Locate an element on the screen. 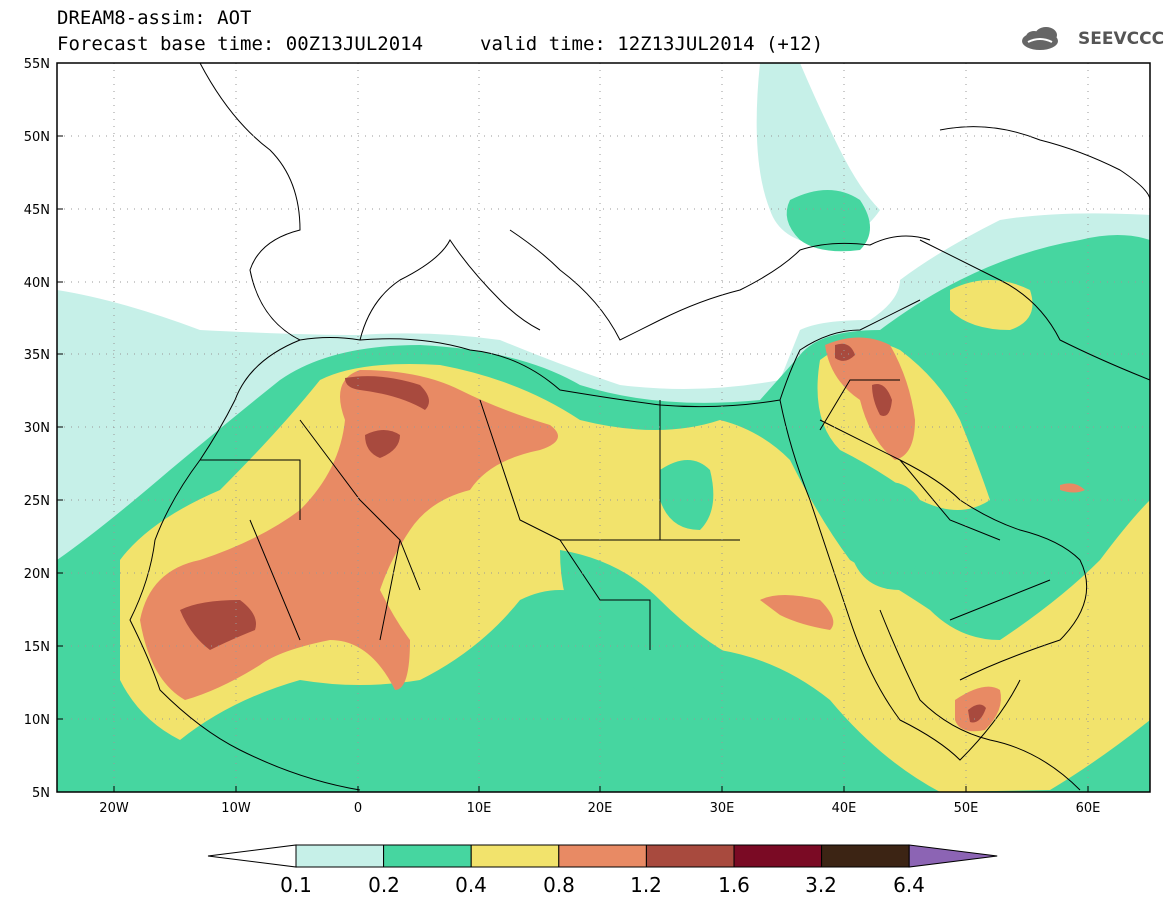  lat-tick-label: 45N is located at coordinates (37, 210).